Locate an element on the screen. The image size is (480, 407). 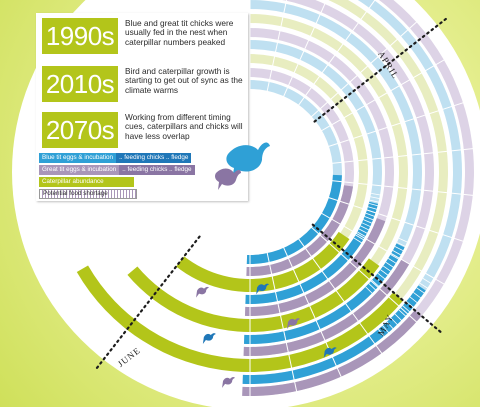
great-tit-bird-icon is located at coordinates (228, 179).